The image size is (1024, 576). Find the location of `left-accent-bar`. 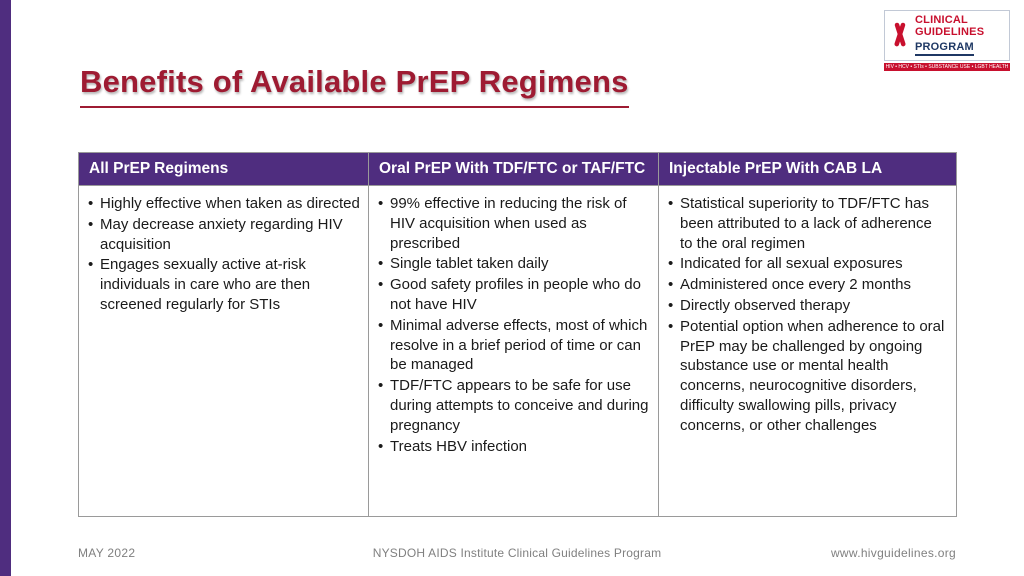

left-accent-bar is located at coordinates (5, 288).